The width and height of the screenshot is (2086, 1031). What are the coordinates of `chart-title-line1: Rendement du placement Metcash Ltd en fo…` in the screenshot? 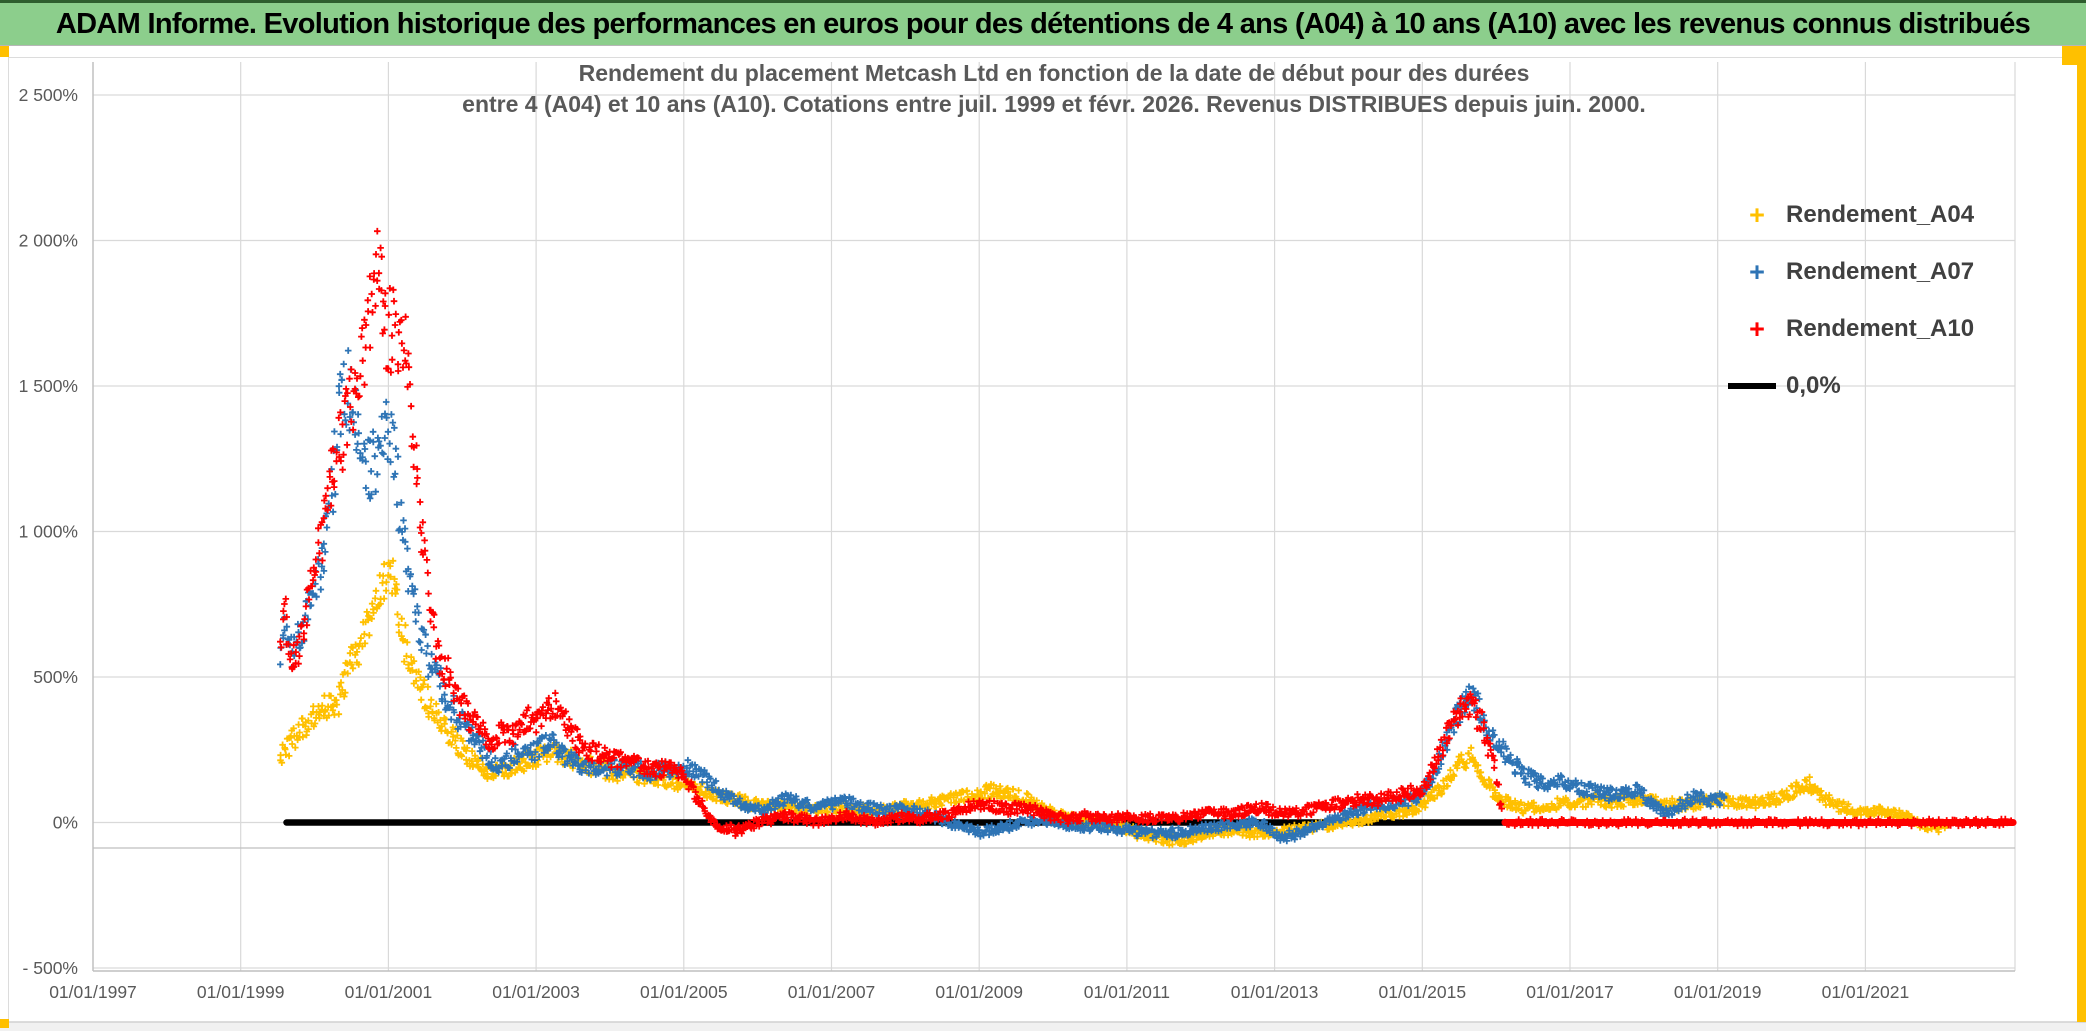 It's located at (1054, 73).